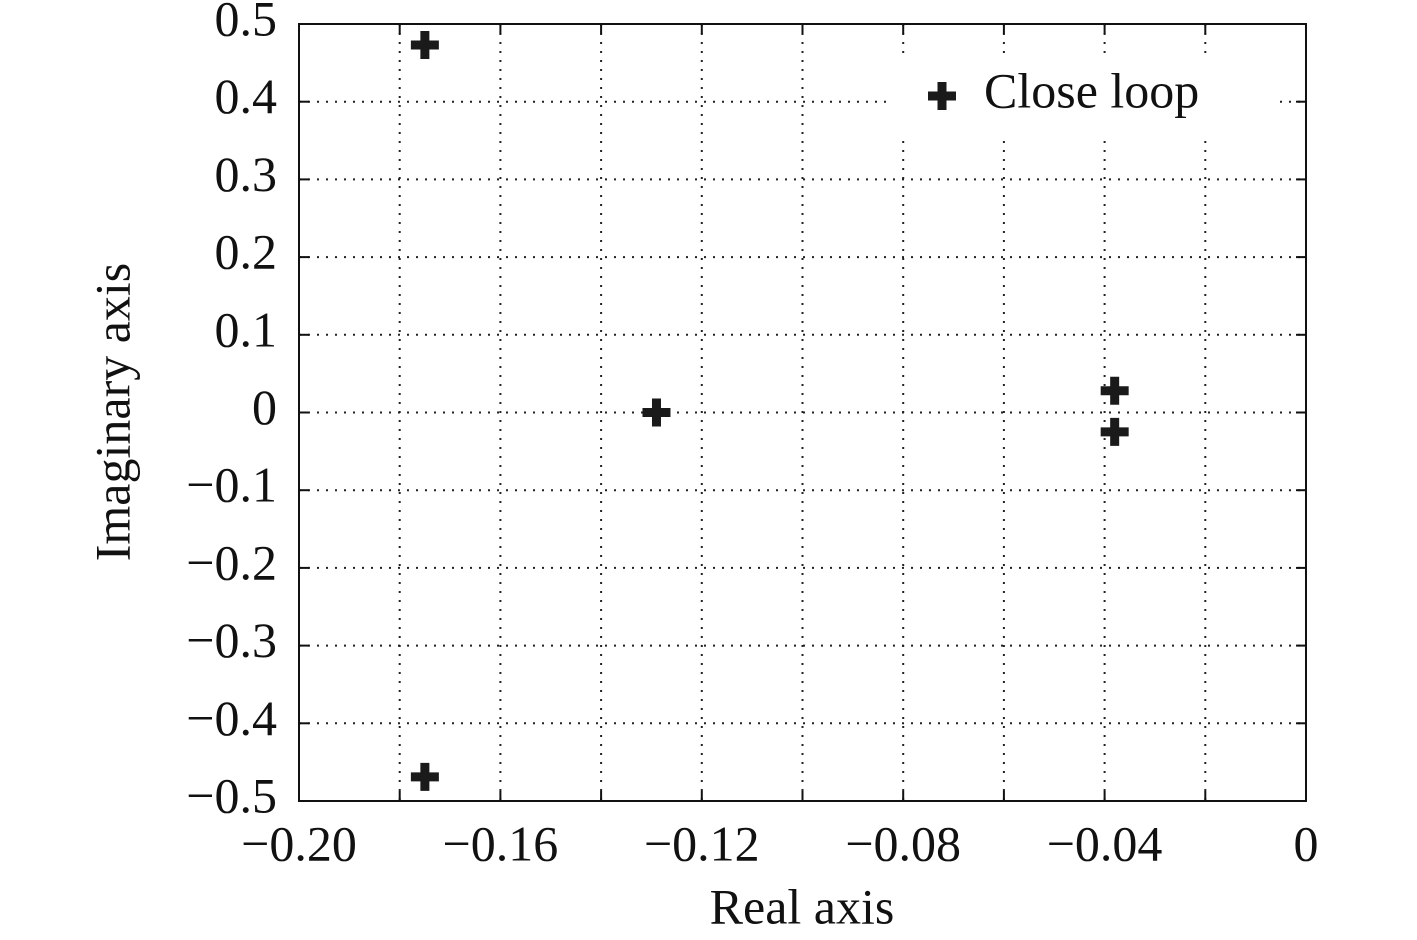 This screenshot has height=940, width=1417. Describe the element at coordinates (501, 843) in the screenshot. I see `x-tick-label: −0.16` at that location.